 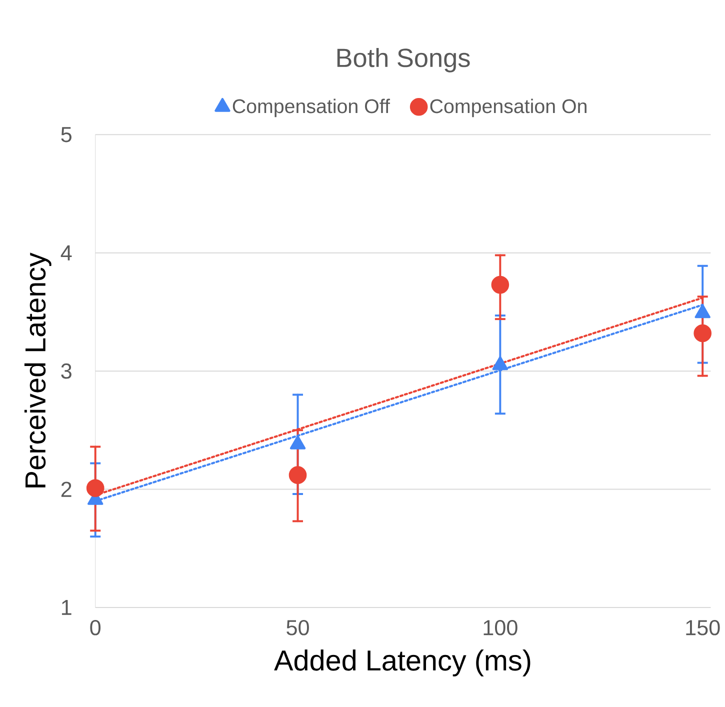 What do you see at coordinates (501, 628) in the screenshot?
I see `x-tick-label: 100` at bounding box center [501, 628].